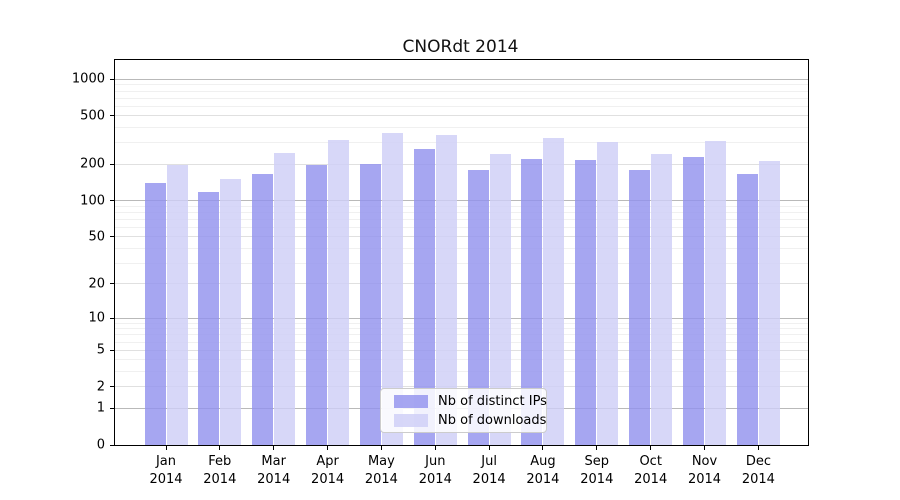 The height and width of the screenshot is (500, 900). I want to click on bar-distinct-ips-jul, so click(478, 307).